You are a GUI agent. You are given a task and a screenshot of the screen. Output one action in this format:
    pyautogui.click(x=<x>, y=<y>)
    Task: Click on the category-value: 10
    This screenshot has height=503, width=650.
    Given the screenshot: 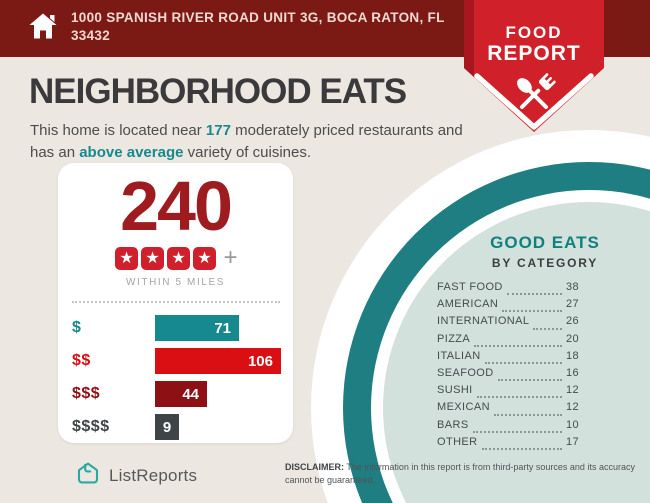 What is the action you would take?
    pyautogui.click(x=572, y=424)
    